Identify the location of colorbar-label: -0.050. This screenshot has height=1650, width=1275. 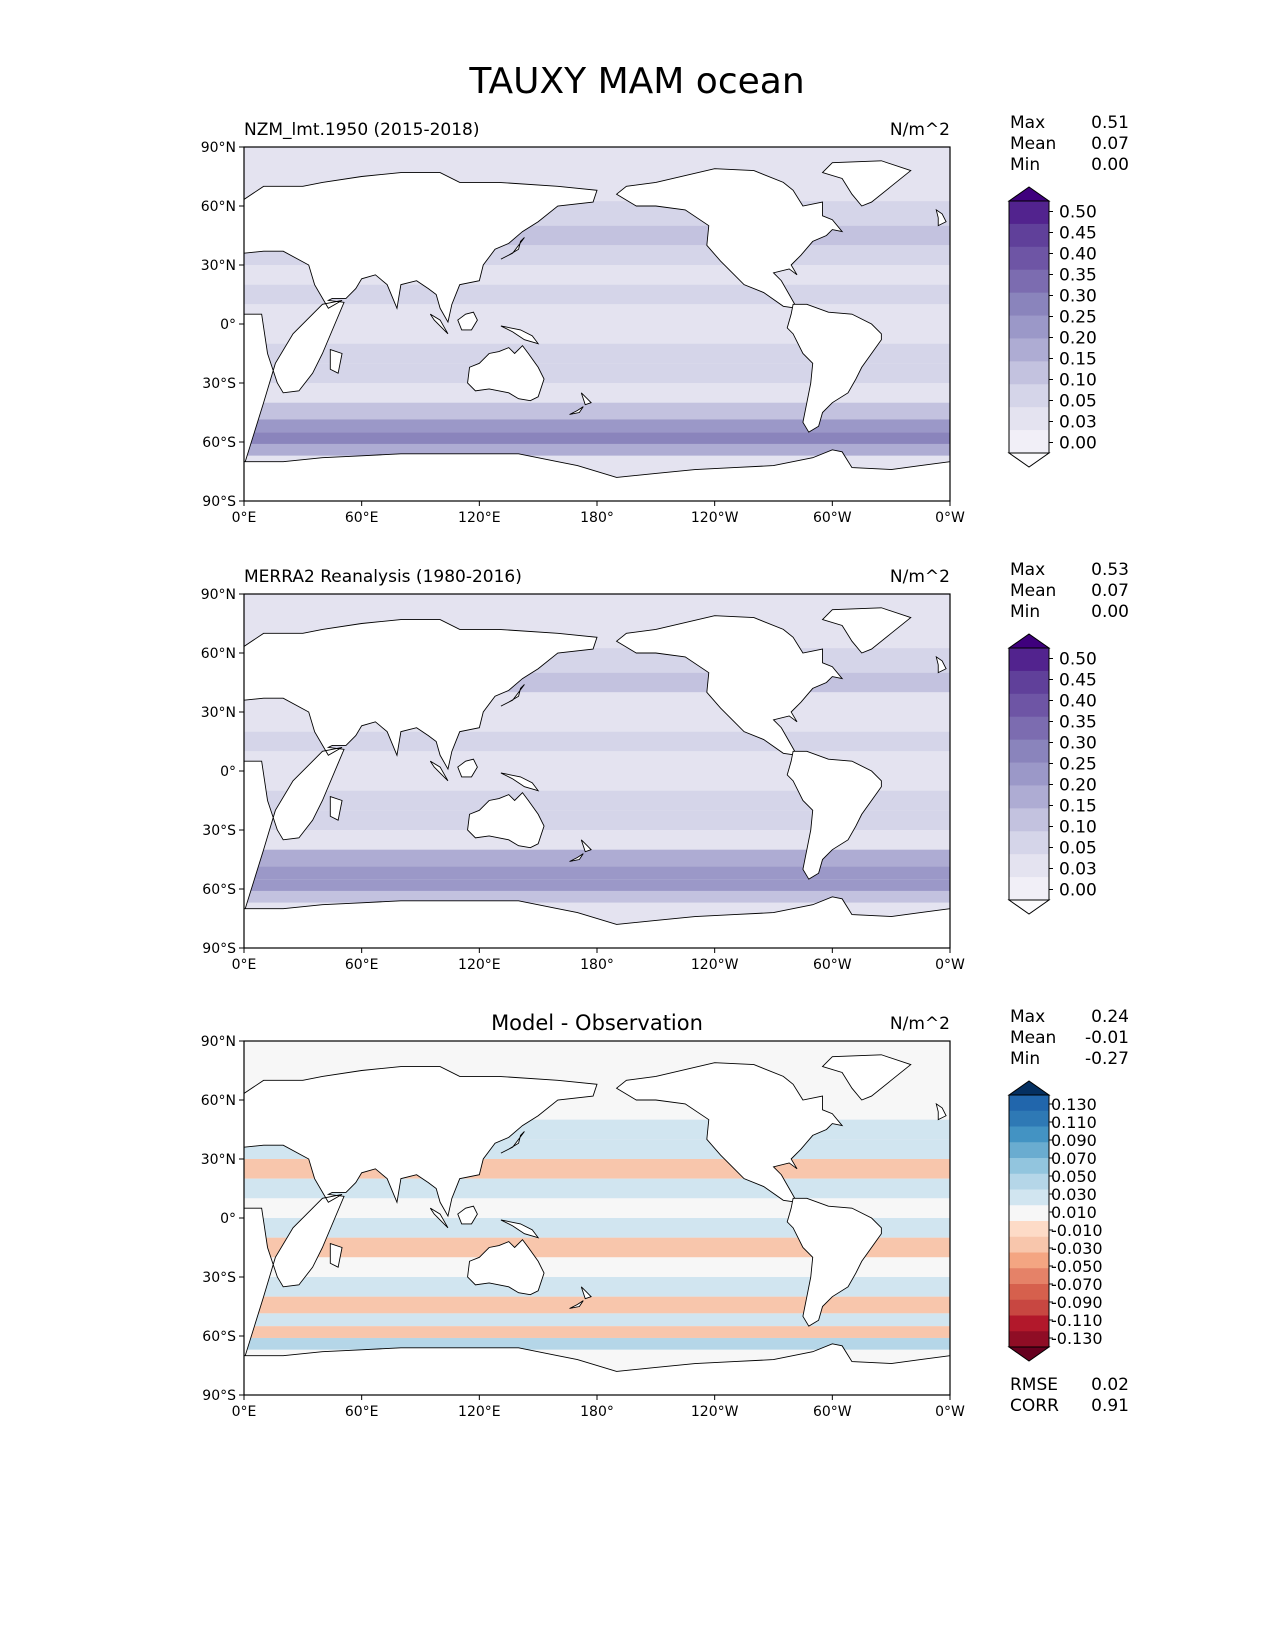
(1077, 1266).